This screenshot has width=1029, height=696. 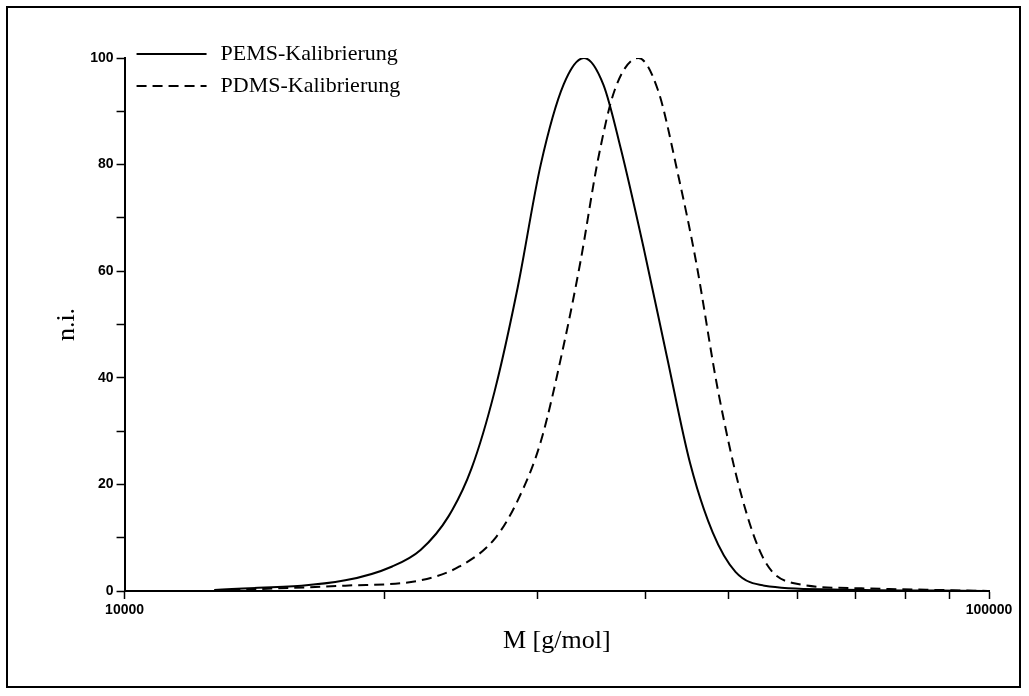 I want to click on x-tick-label: 100000, so click(x=989, y=609).